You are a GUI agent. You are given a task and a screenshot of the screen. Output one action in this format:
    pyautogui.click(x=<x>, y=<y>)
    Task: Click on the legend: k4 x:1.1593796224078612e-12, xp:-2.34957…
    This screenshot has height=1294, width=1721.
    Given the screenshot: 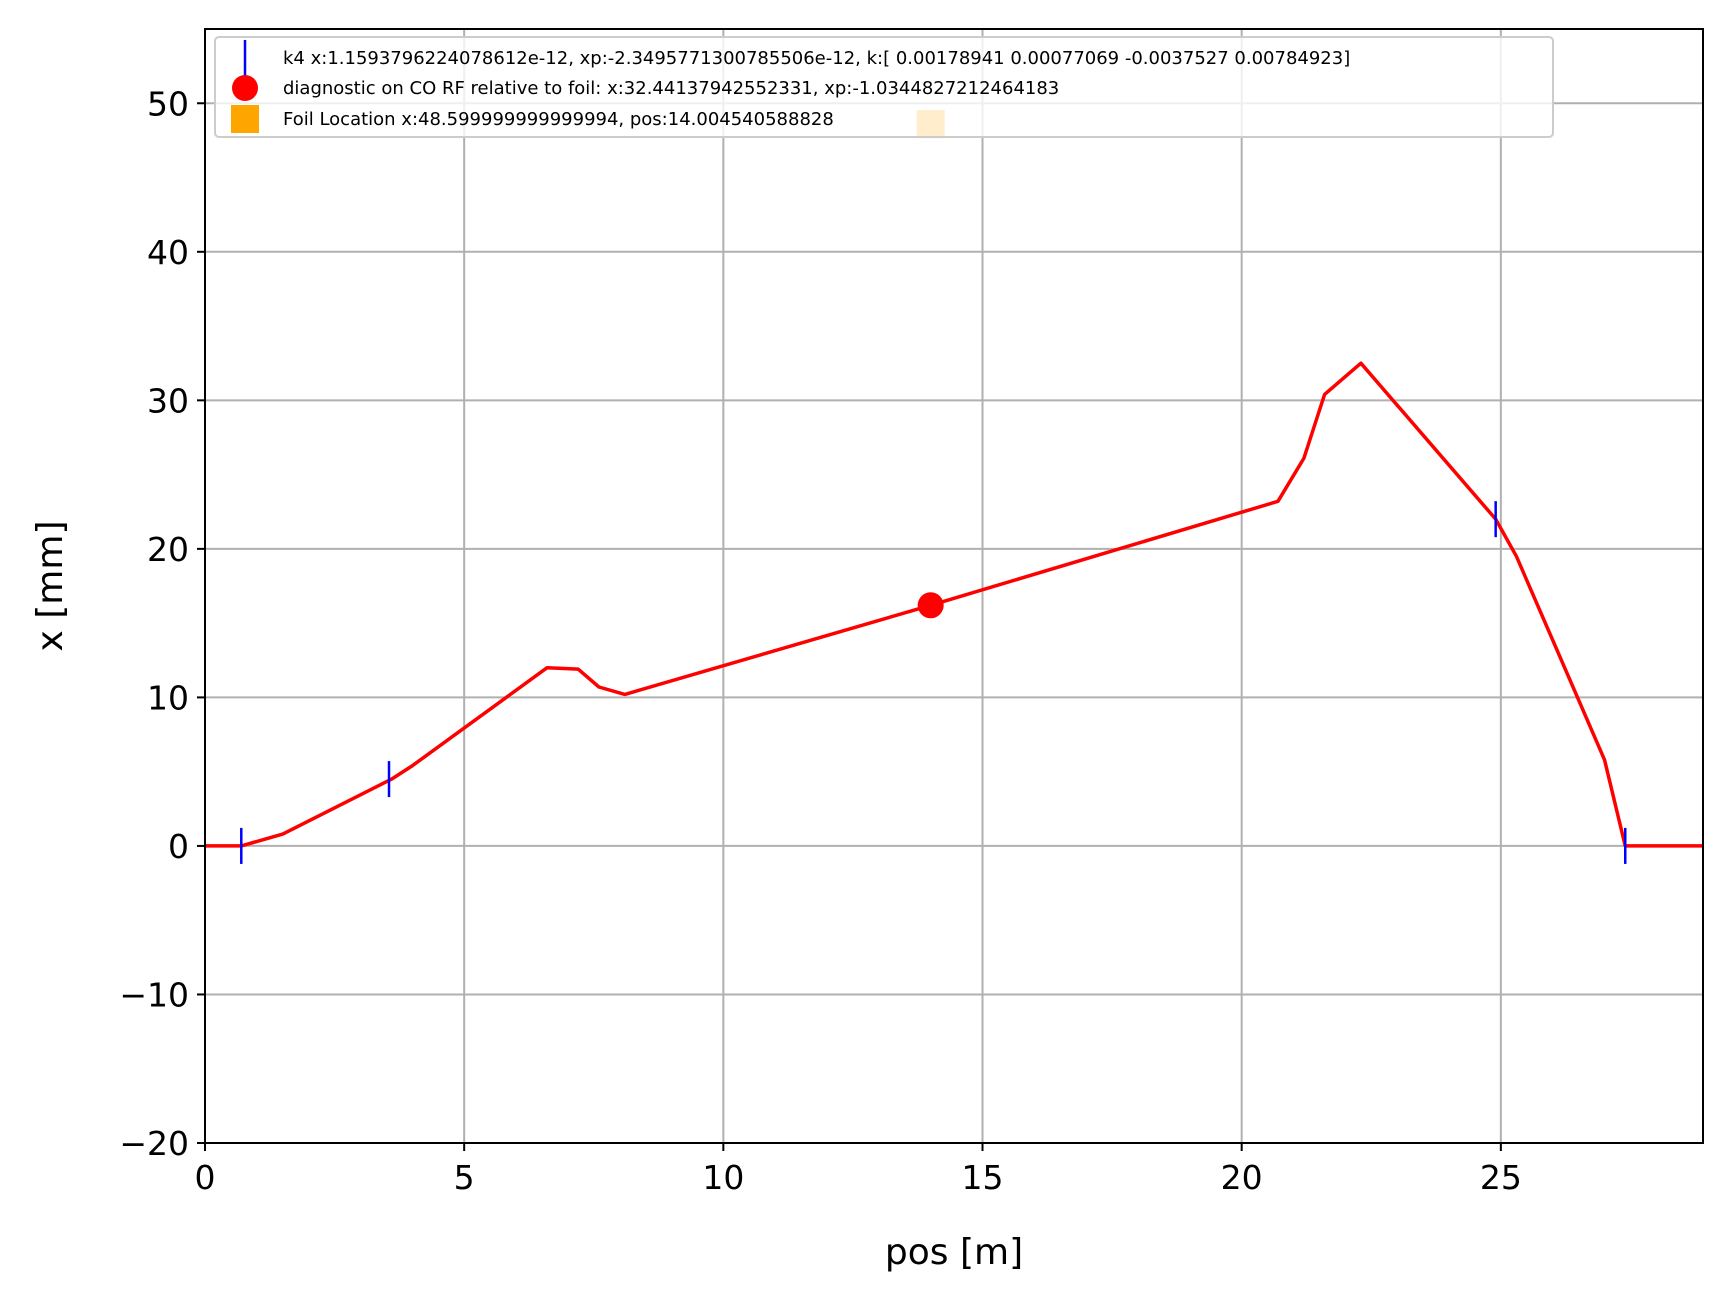 What is the action you would take?
    pyautogui.click(x=884, y=87)
    